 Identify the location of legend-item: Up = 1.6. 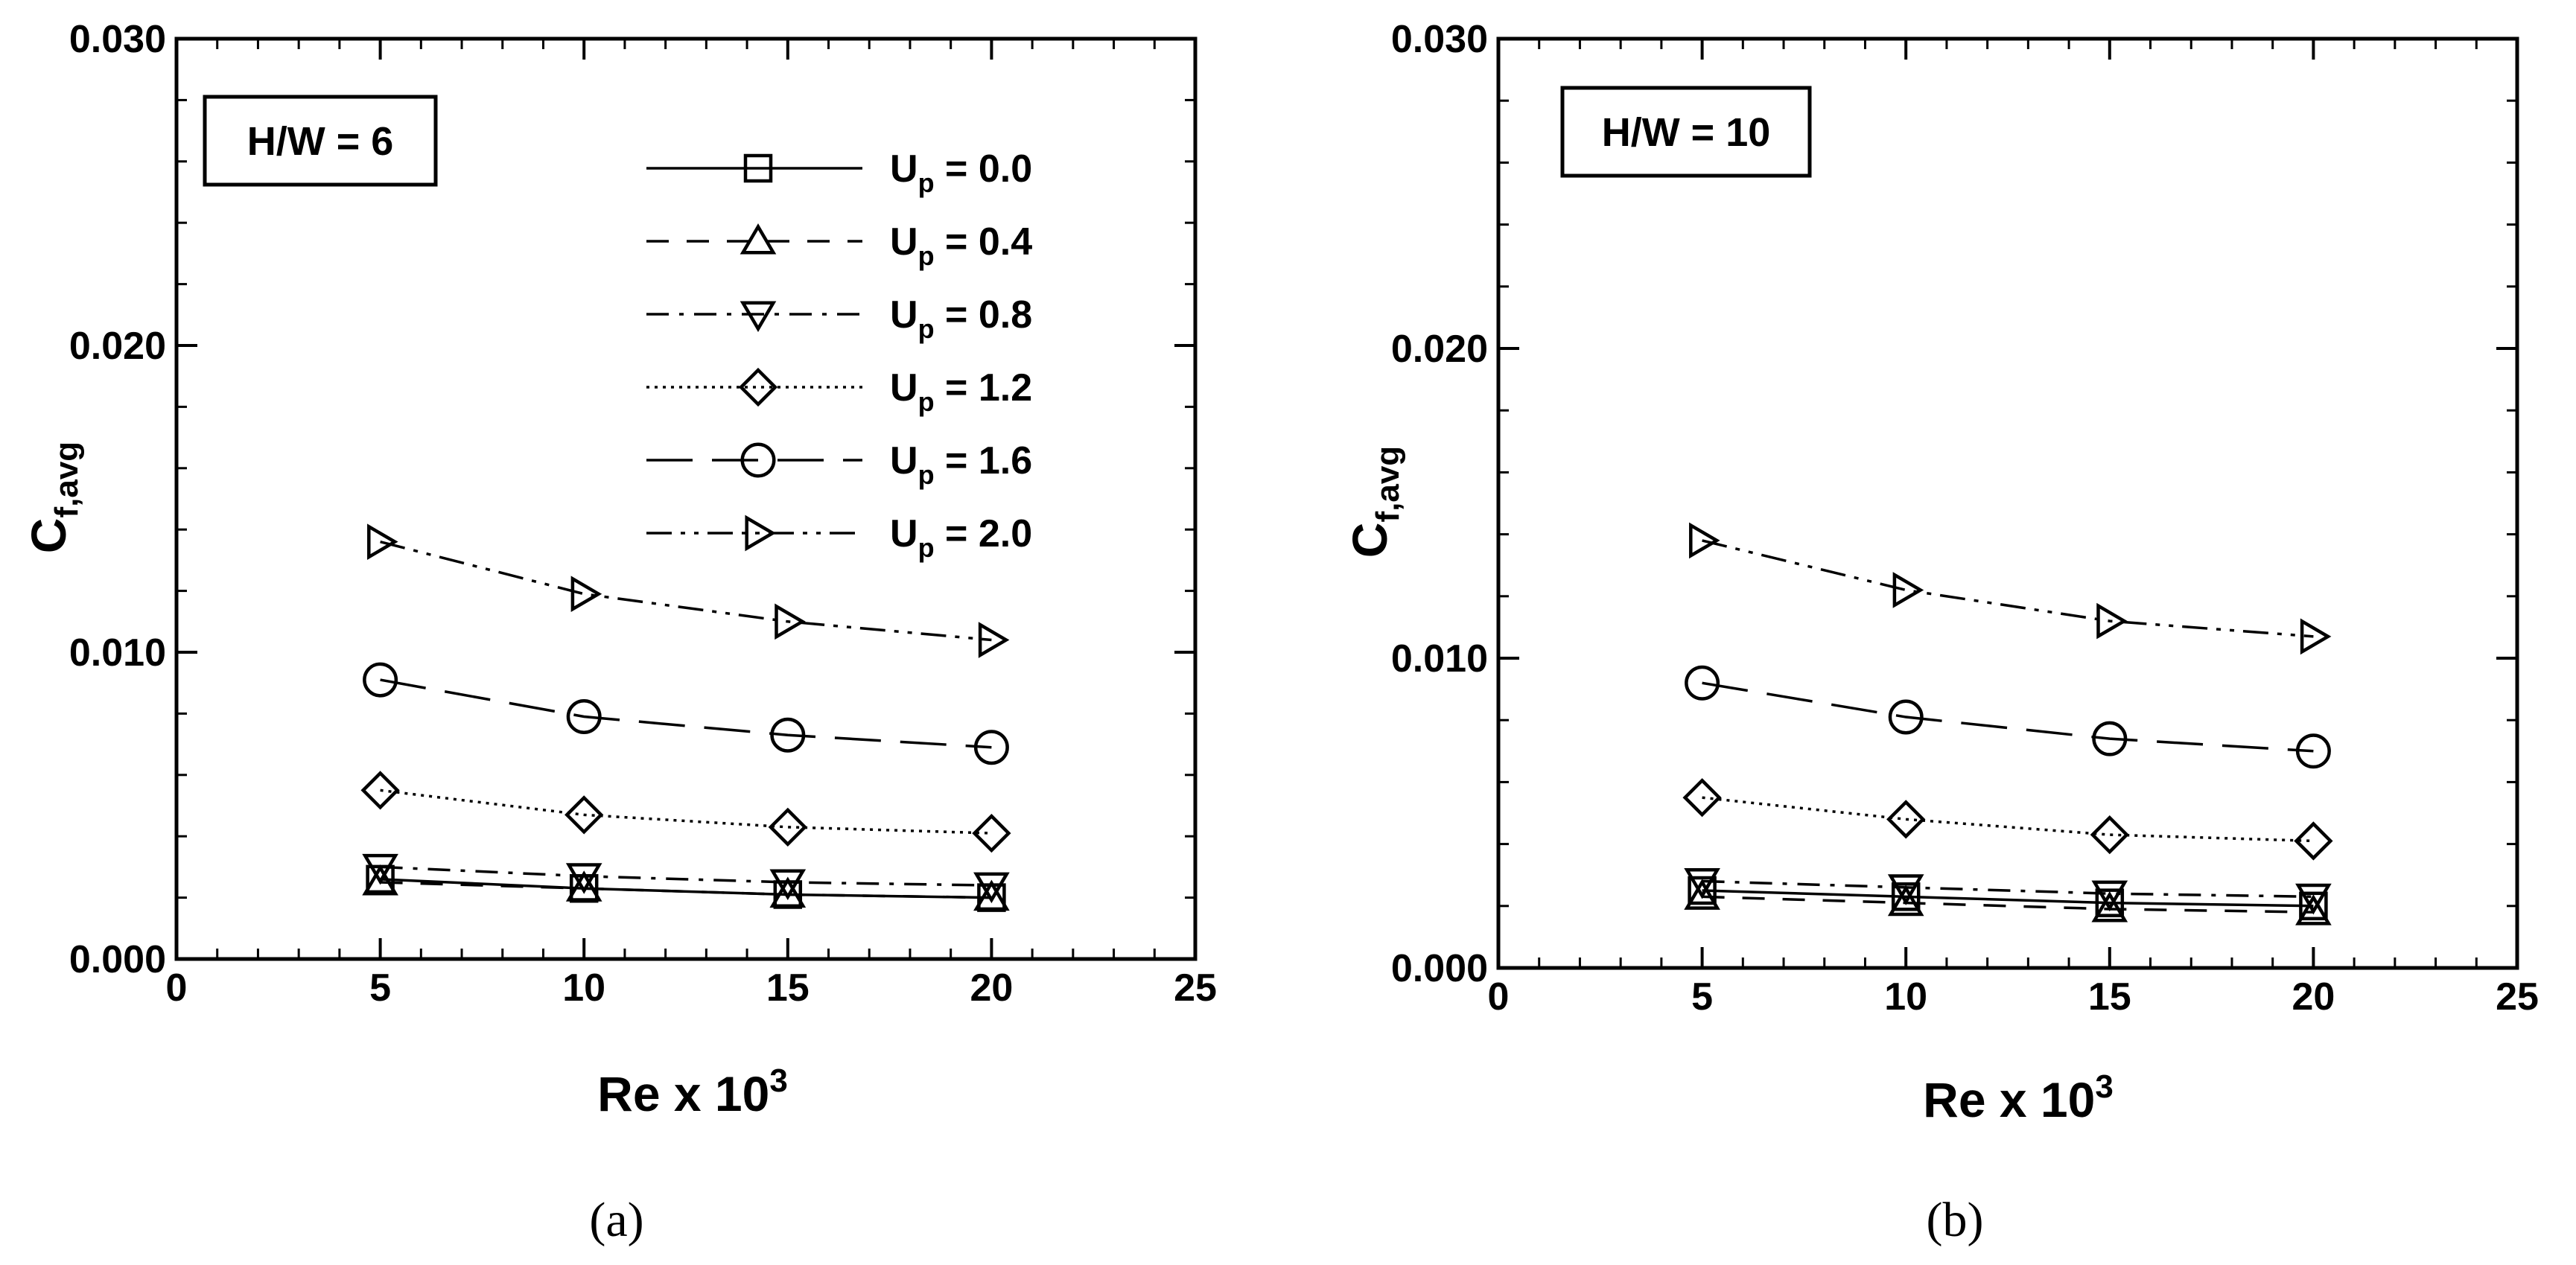
(839, 464).